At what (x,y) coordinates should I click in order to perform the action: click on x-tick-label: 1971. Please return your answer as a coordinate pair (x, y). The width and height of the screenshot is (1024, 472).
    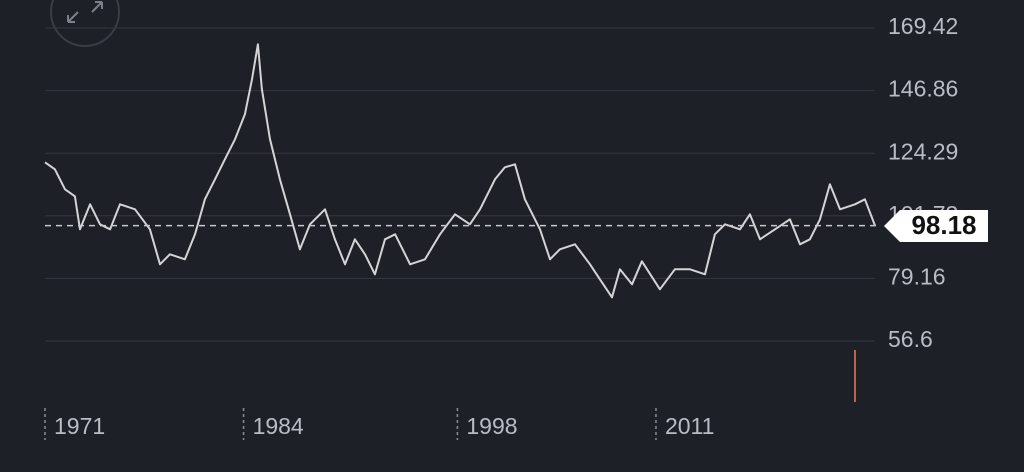
    Looking at the image, I should click on (79, 426).